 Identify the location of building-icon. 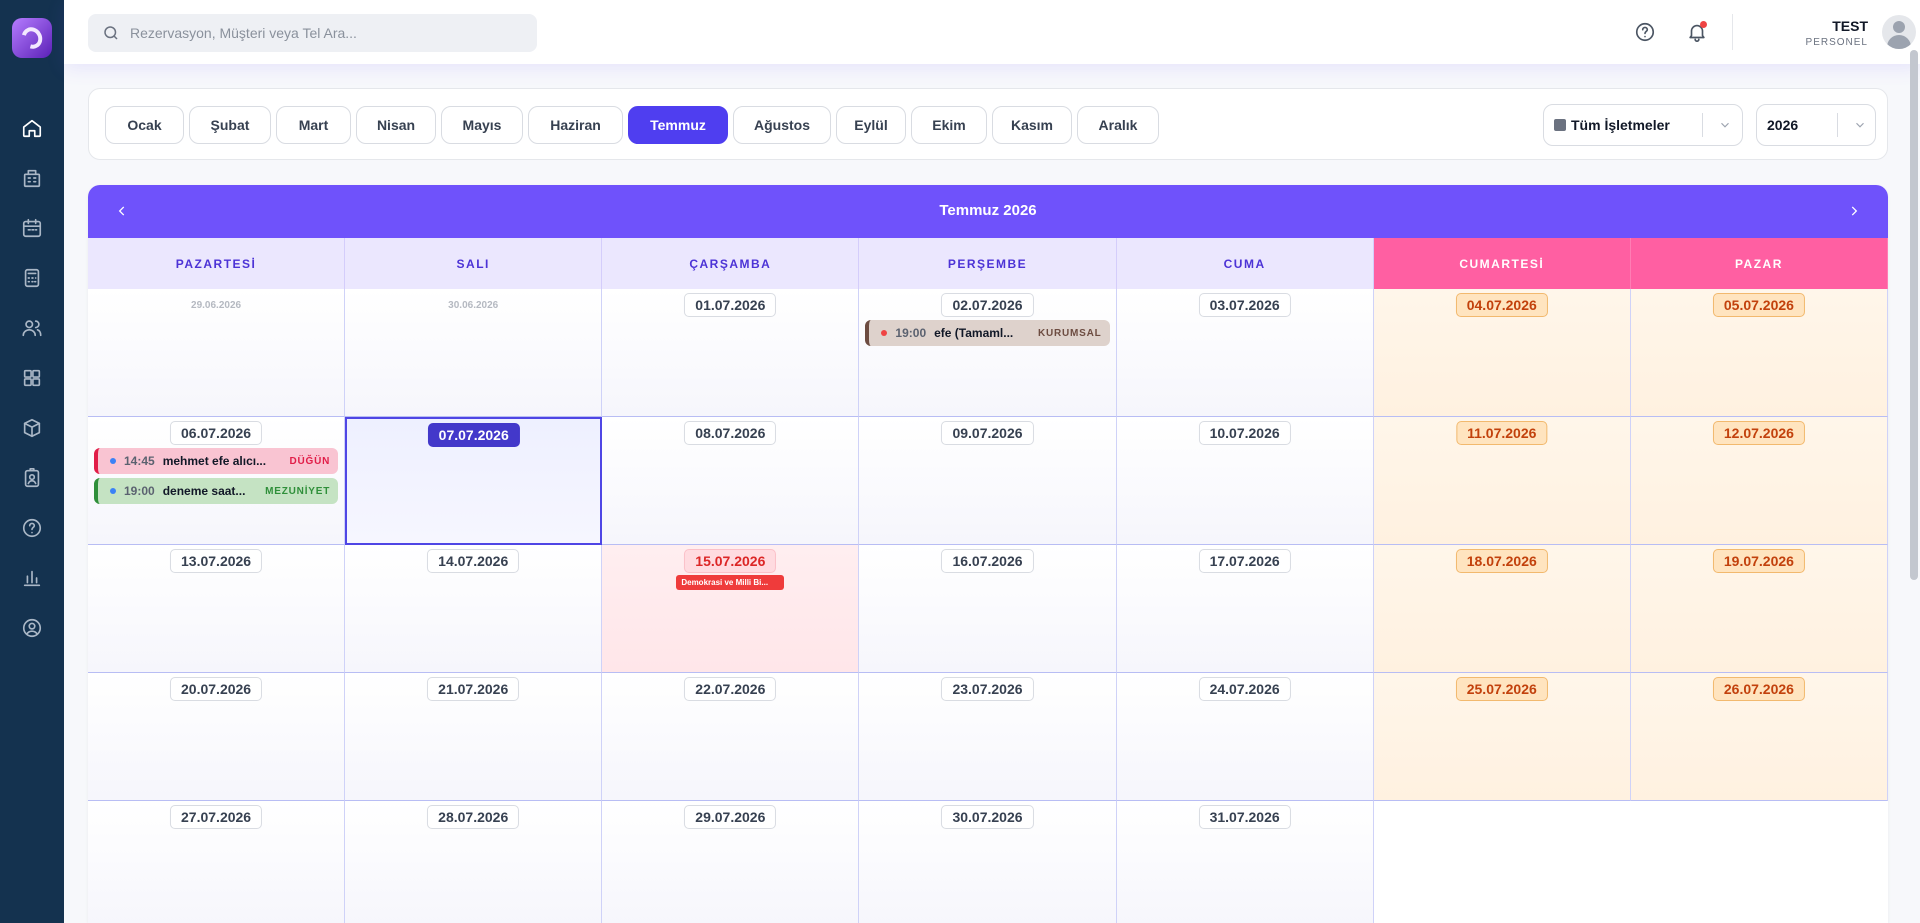
(32, 178).